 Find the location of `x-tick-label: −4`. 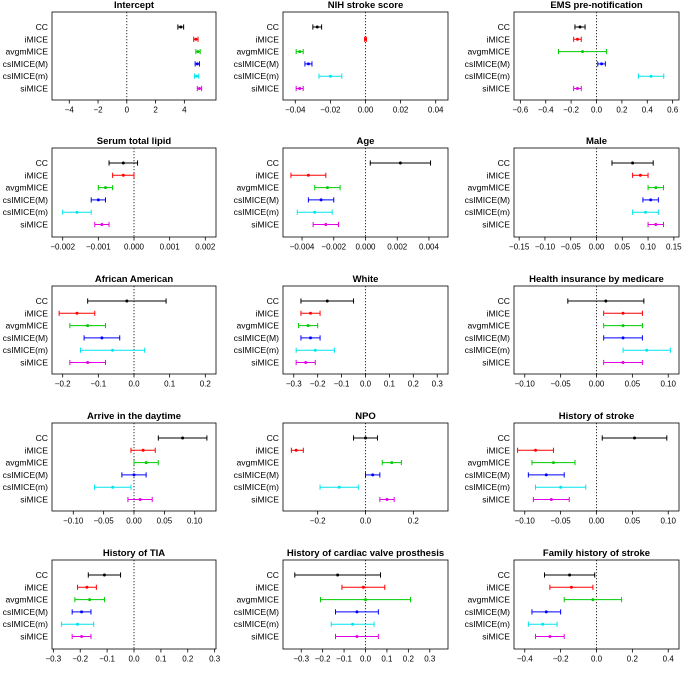

x-tick-label: −4 is located at coordinates (70, 110).